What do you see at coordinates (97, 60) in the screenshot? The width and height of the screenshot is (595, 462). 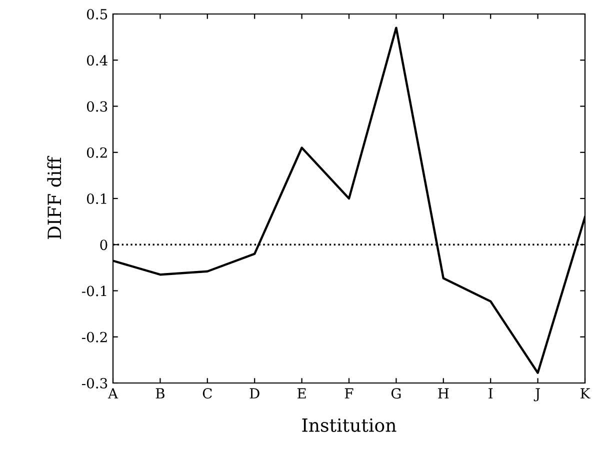 I see `y-tick-label: 0.4` at bounding box center [97, 60].